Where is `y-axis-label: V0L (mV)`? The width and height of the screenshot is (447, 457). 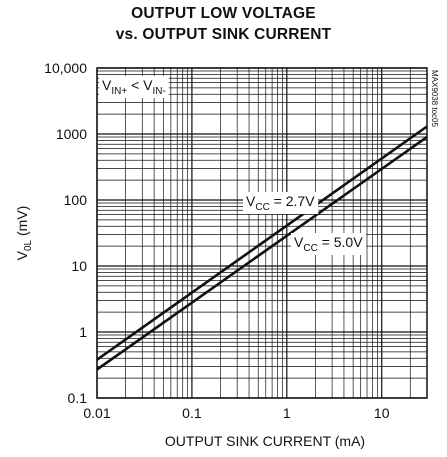 y-axis-label: V0L (mV) is located at coordinates (24, 233).